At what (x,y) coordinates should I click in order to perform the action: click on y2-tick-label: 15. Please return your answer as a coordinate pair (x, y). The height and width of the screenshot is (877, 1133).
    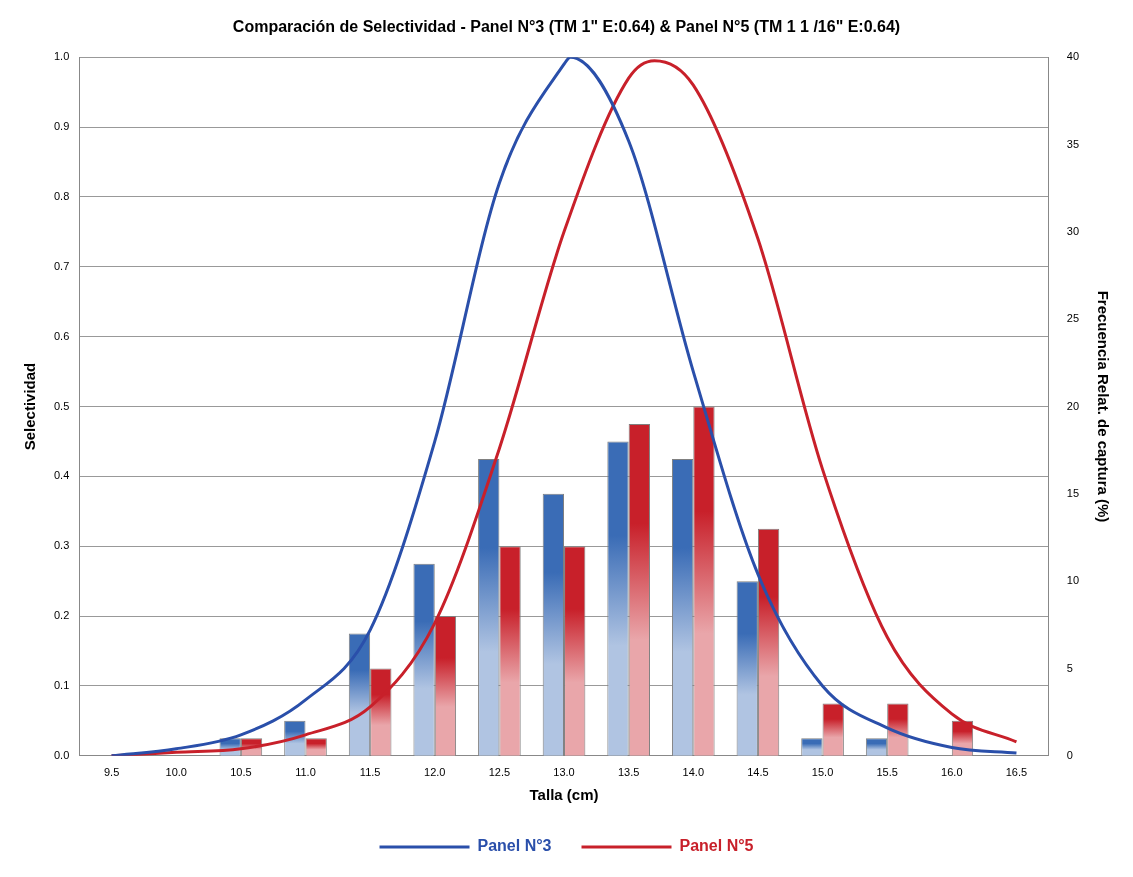
    Looking at the image, I should click on (1073, 492).